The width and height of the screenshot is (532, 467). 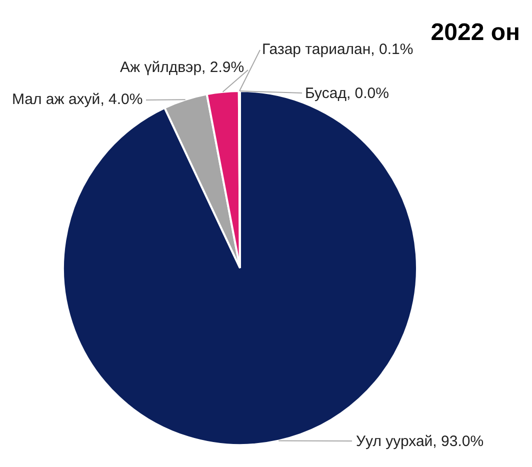 What do you see at coordinates (77, 99) in the screenshot?
I see `slice-label: Мал аж ахуй, 4.0%` at bounding box center [77, 99].